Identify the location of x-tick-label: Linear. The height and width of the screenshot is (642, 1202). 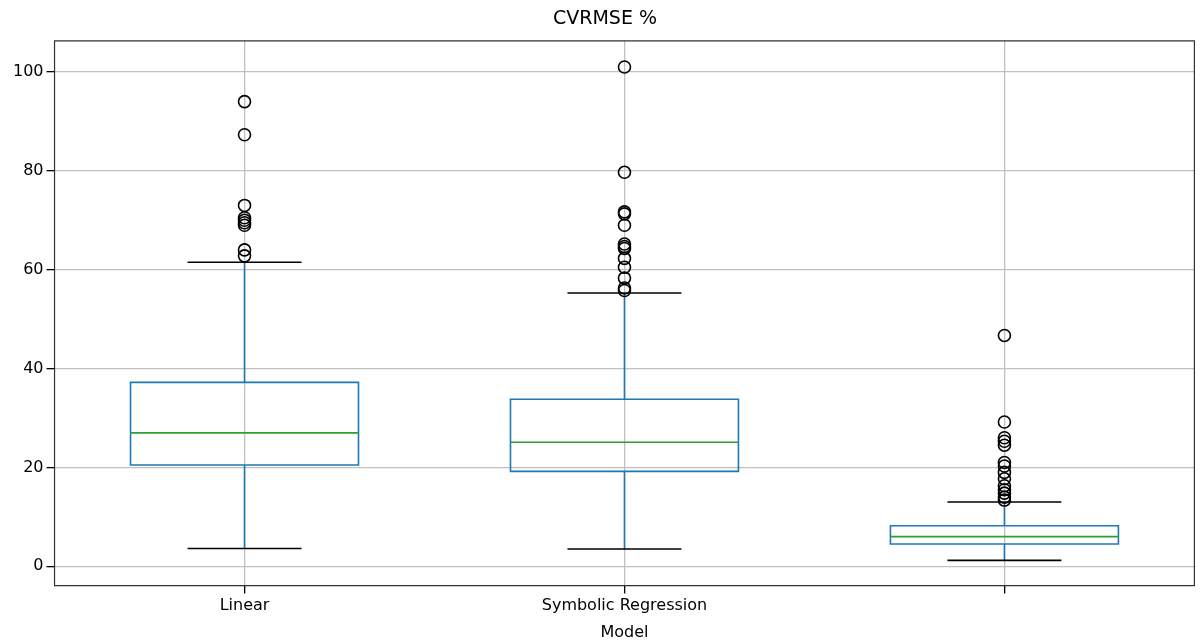
(244, 605).